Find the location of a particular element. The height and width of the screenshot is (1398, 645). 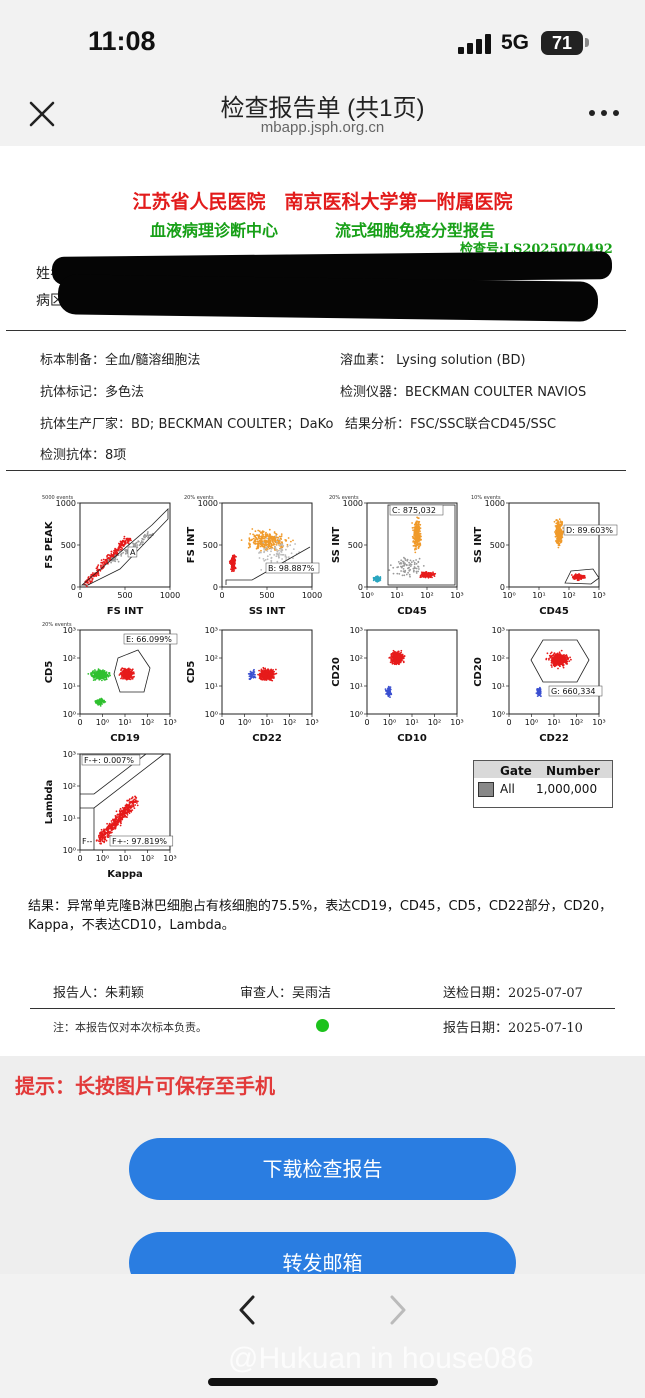

close-icon is located at coordinates (42, 114).